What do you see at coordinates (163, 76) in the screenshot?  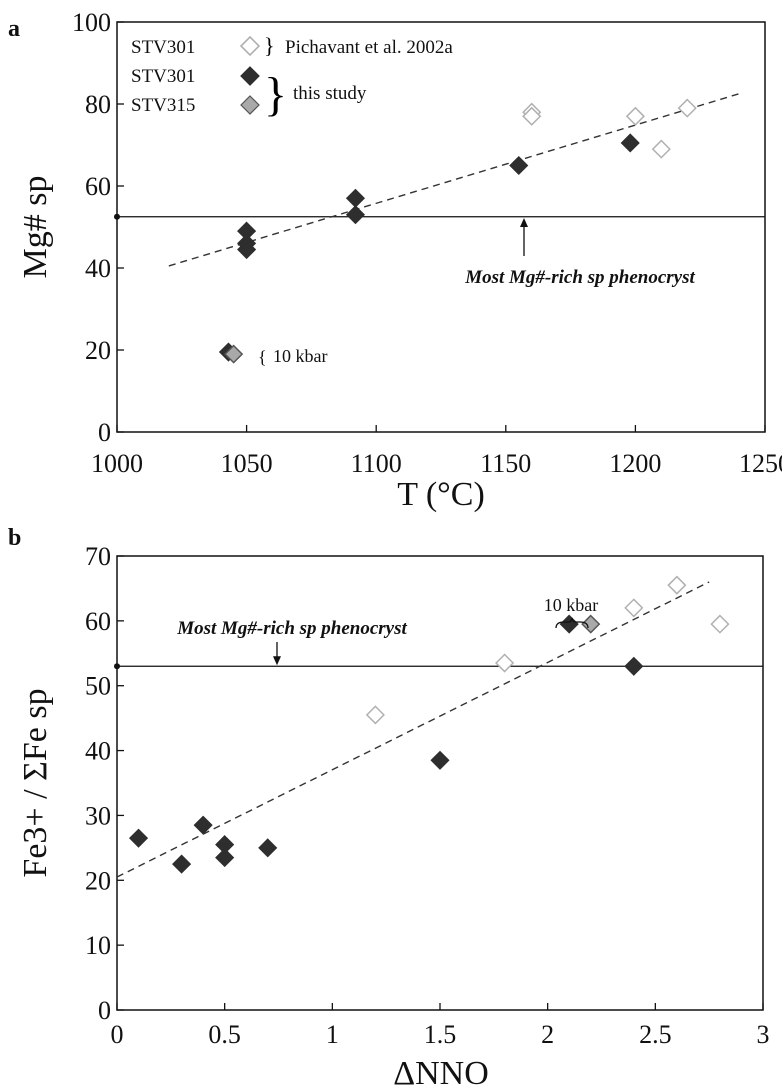 I see `legend-sample-2: STV301` at bounding box center [163, 76].